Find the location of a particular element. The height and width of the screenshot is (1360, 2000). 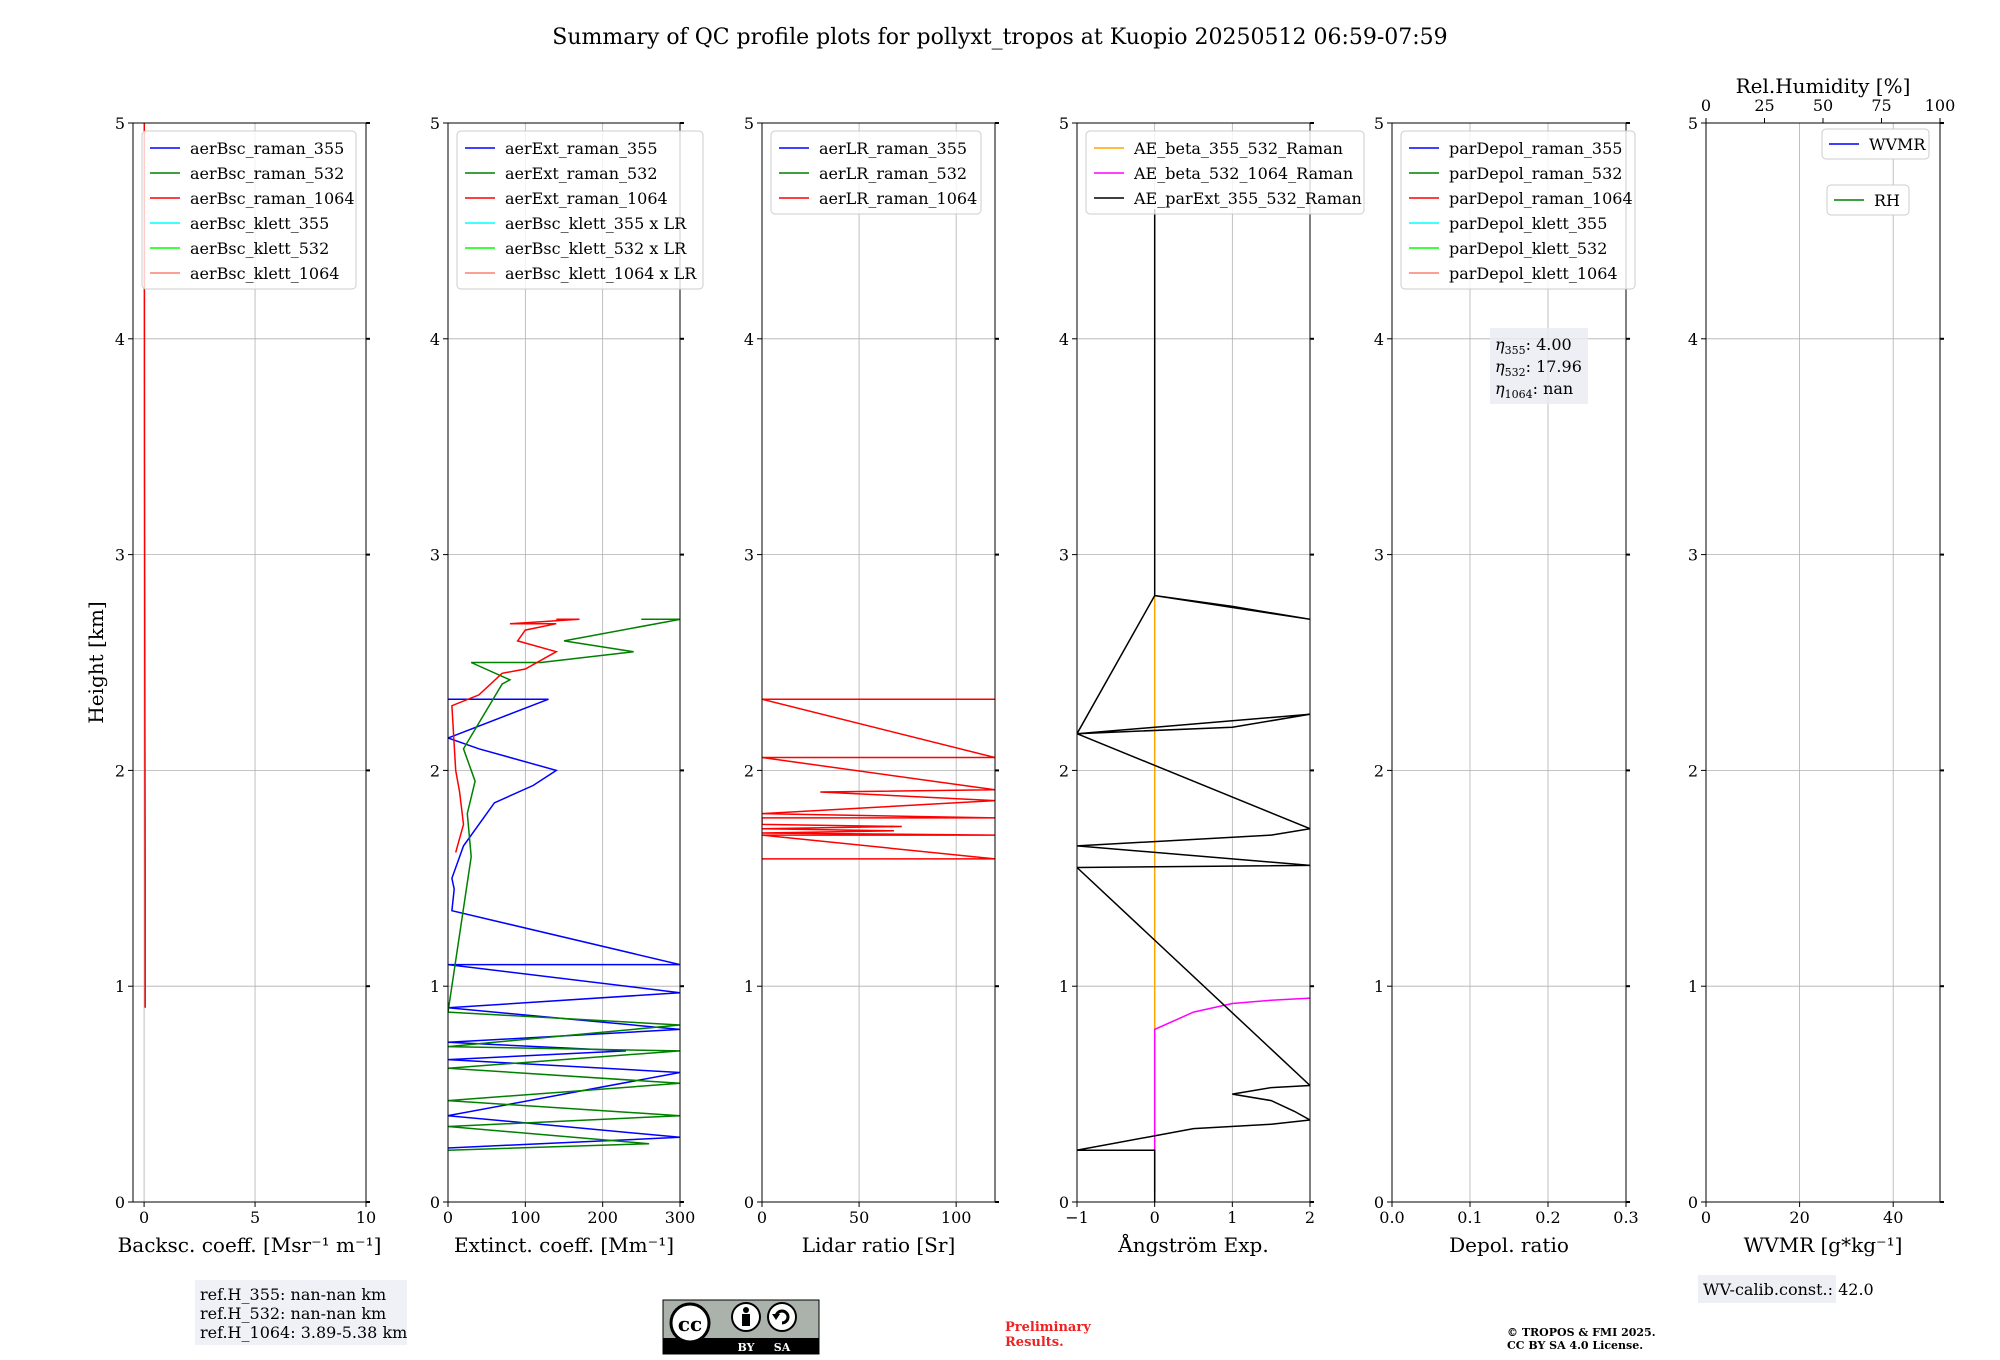

eta-355: η355: 4.00 is located at coordinates (1533, 346).